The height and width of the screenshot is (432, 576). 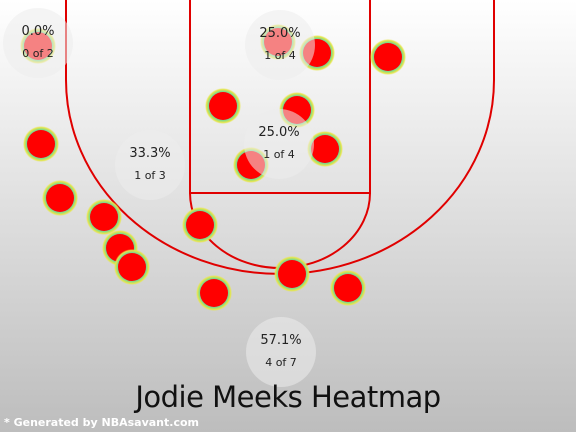 I want to click on zone-count: 4 of 7, so click(x=281, y=362).